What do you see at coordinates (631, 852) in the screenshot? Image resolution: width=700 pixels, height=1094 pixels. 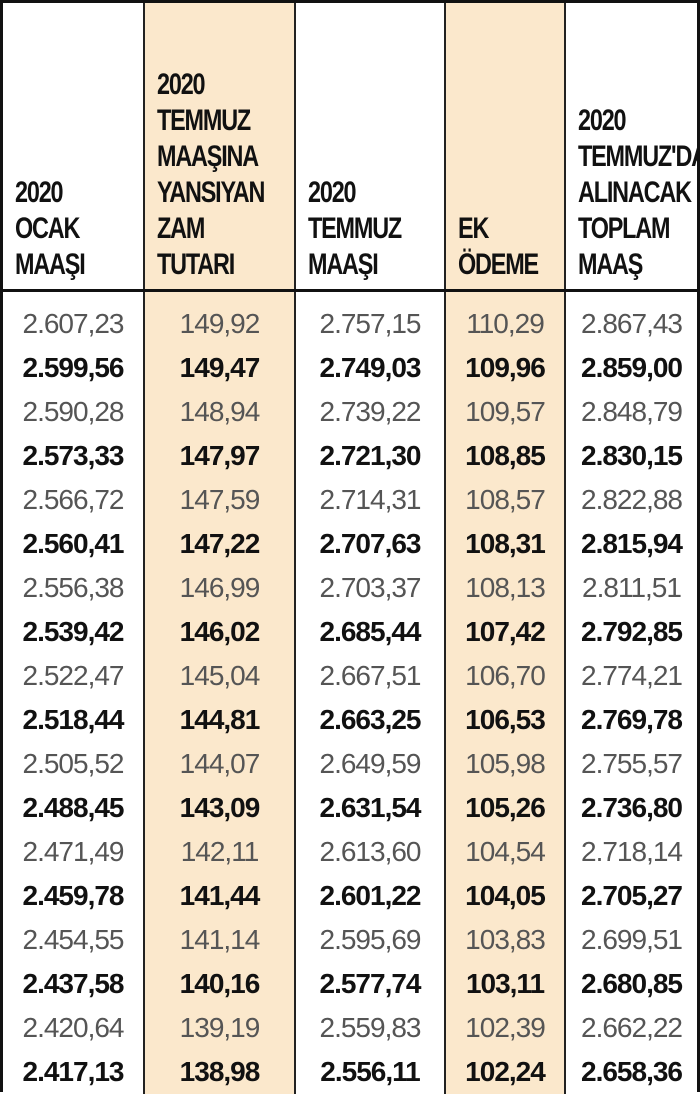 I see `table-cell: 2.718,14` at bounding box center [631, 852].